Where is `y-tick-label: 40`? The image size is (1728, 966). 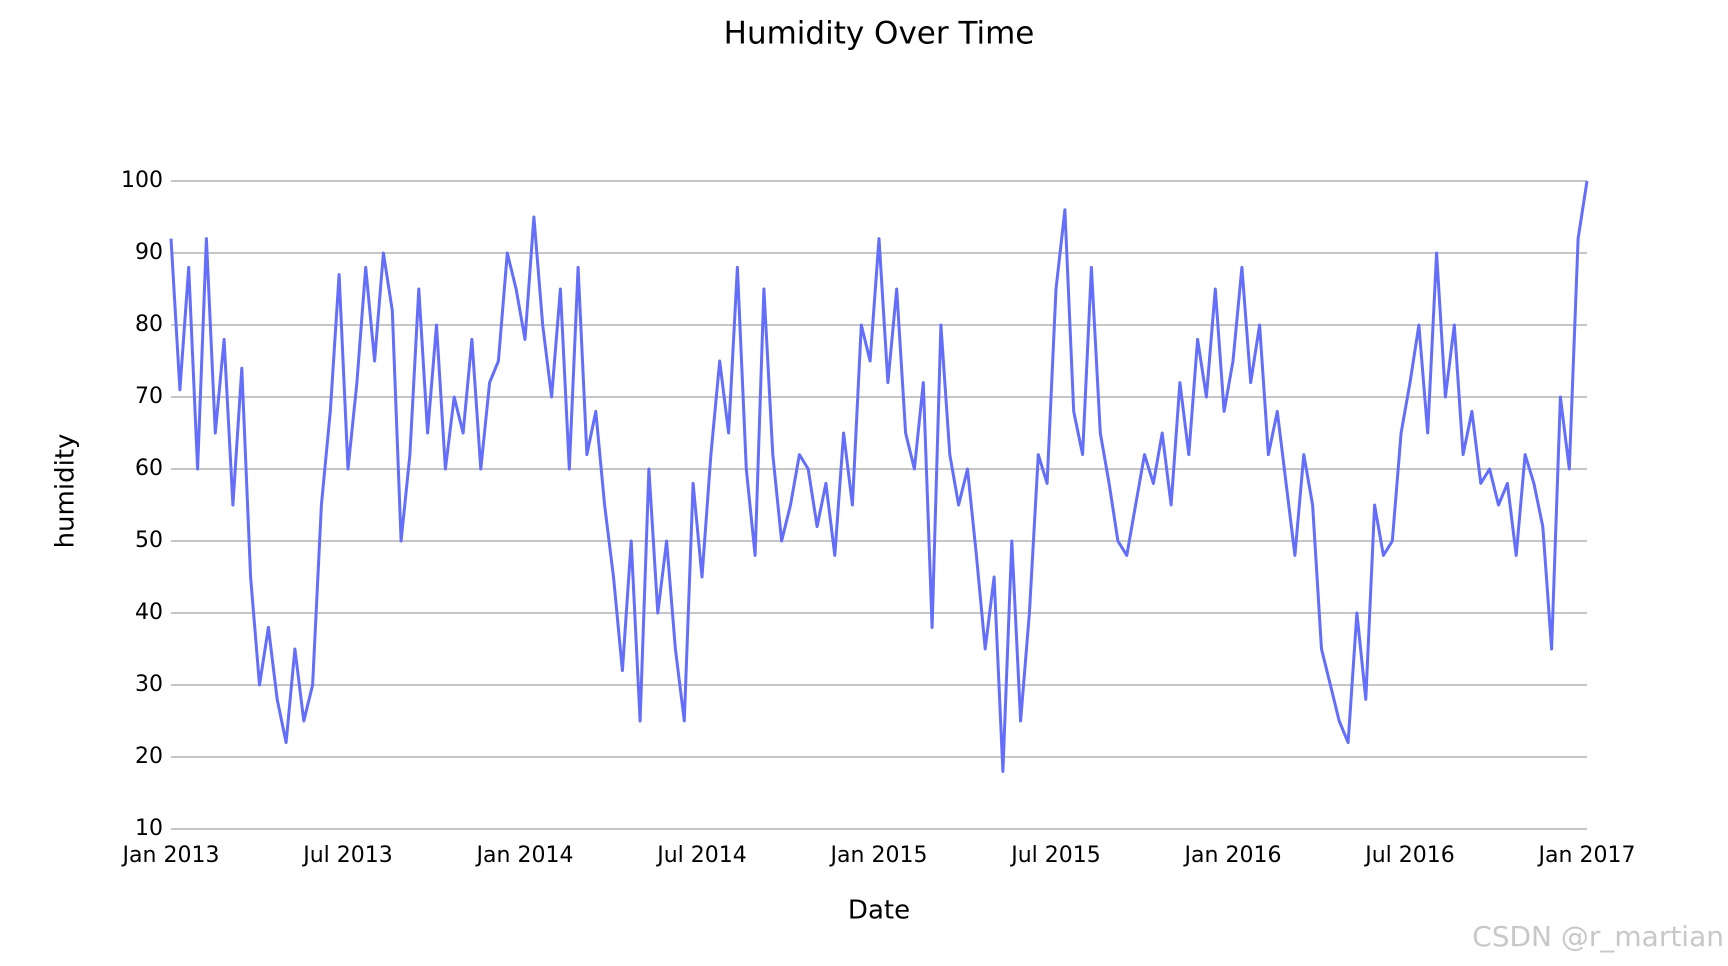
y-tick-label: 40 is located at coordinates (149, 612).